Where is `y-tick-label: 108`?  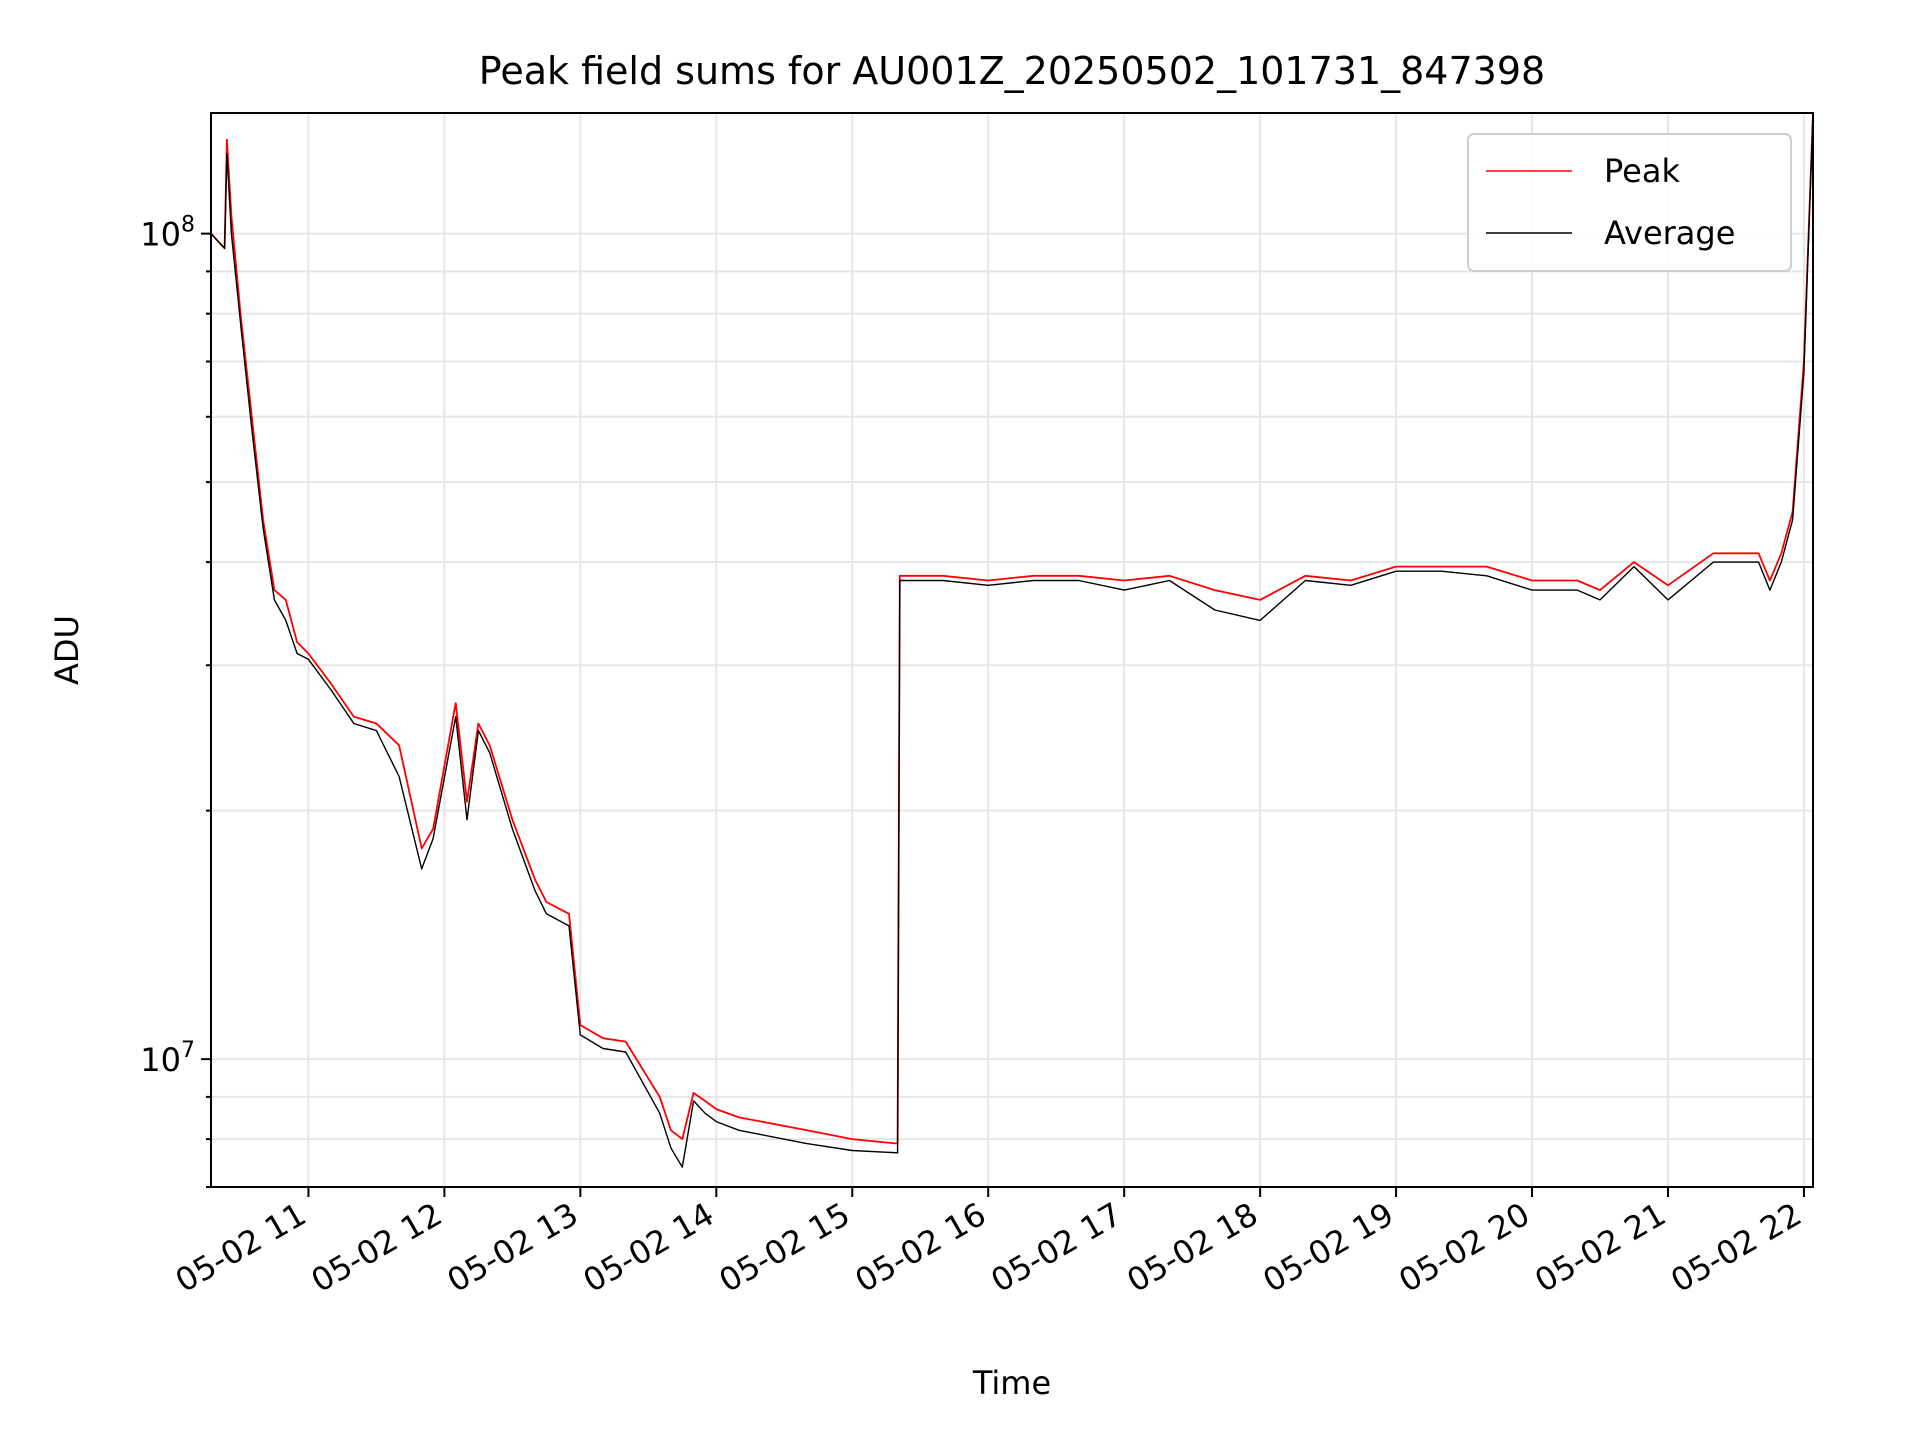
y-tick-label: 108 is located at coordinates (167, 233).